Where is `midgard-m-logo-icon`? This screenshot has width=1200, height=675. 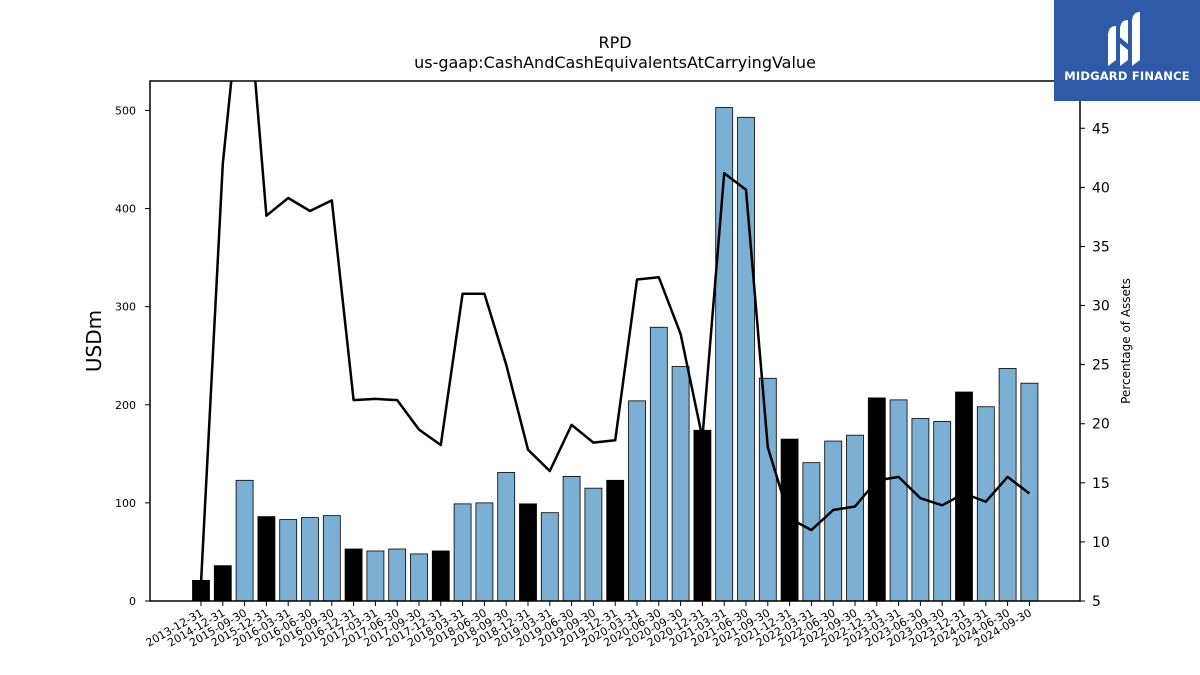
midgard-m-logo-icon is located at coordinates (1124, 39).